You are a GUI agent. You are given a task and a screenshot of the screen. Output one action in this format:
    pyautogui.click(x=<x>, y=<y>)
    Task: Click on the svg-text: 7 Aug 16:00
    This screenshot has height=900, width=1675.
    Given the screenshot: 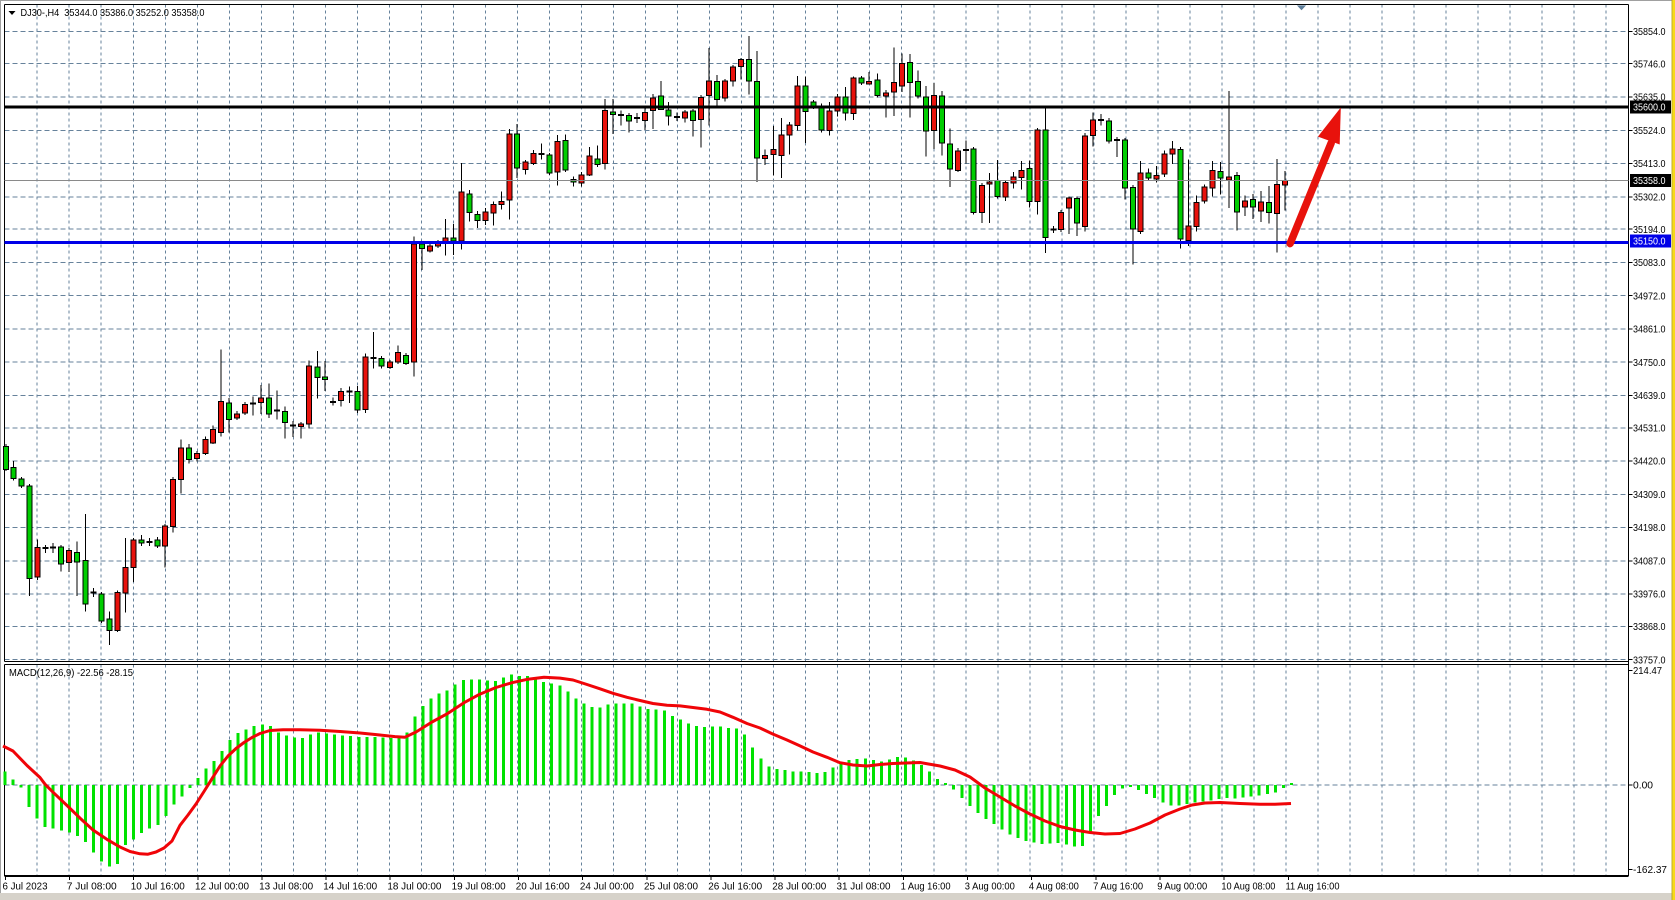 What is the action you would take?
    pyautogui.click(x=1118, y=887)
    